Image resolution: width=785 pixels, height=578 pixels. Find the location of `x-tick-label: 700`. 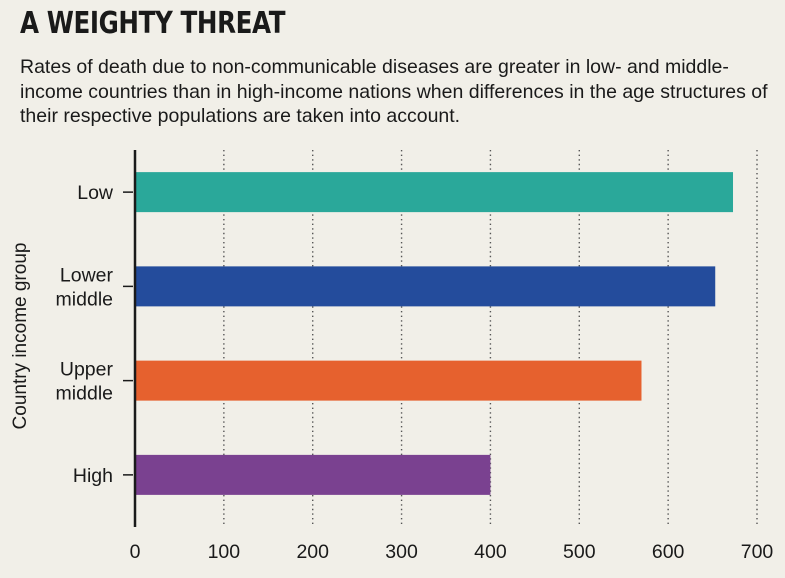

x-tick-label: 700 is located at coordinates (757, 552).